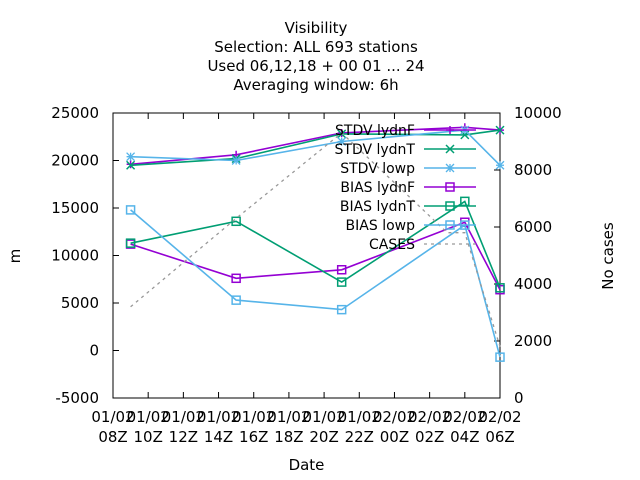 The height and width of the screenshot is (480, 640). Describe the element at coordinates (323, 437) in the screenshot. I see `x-tick-label: 20Z` at that location.